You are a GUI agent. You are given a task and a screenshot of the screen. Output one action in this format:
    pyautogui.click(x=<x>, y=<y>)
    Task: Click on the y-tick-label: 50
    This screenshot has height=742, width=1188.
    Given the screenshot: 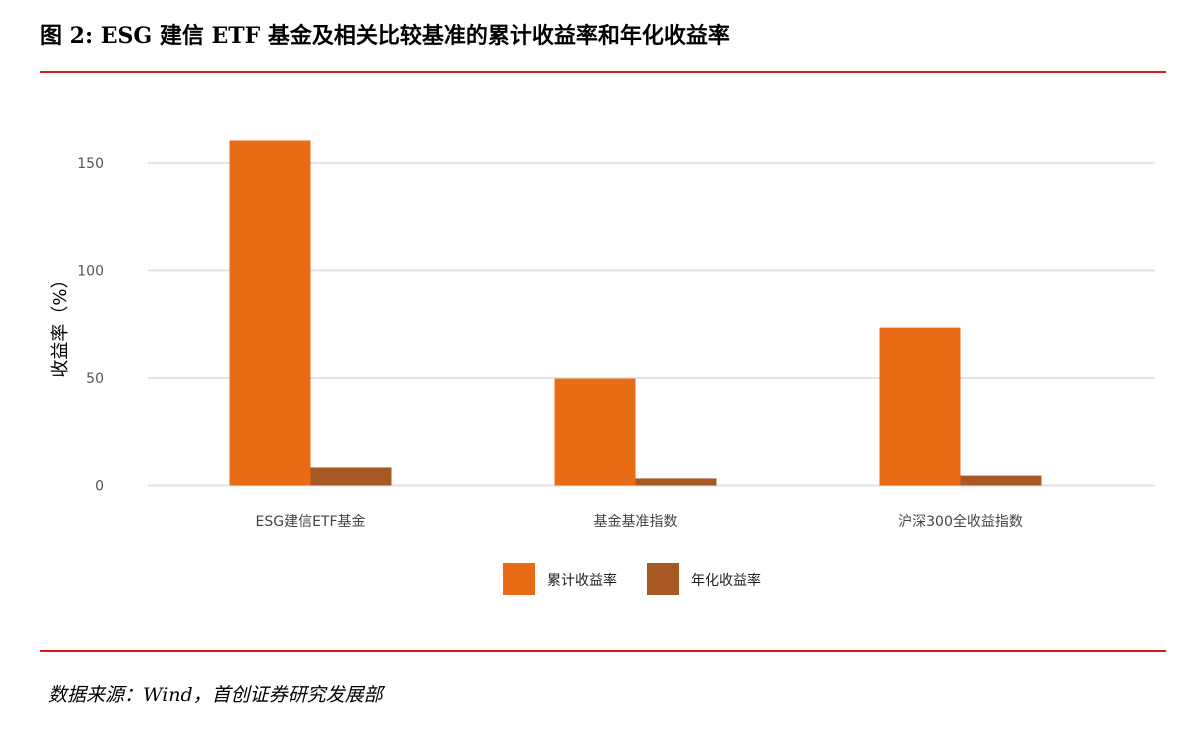 What is the action you would take?
    pyautogui.click(x=95, y=379)
    